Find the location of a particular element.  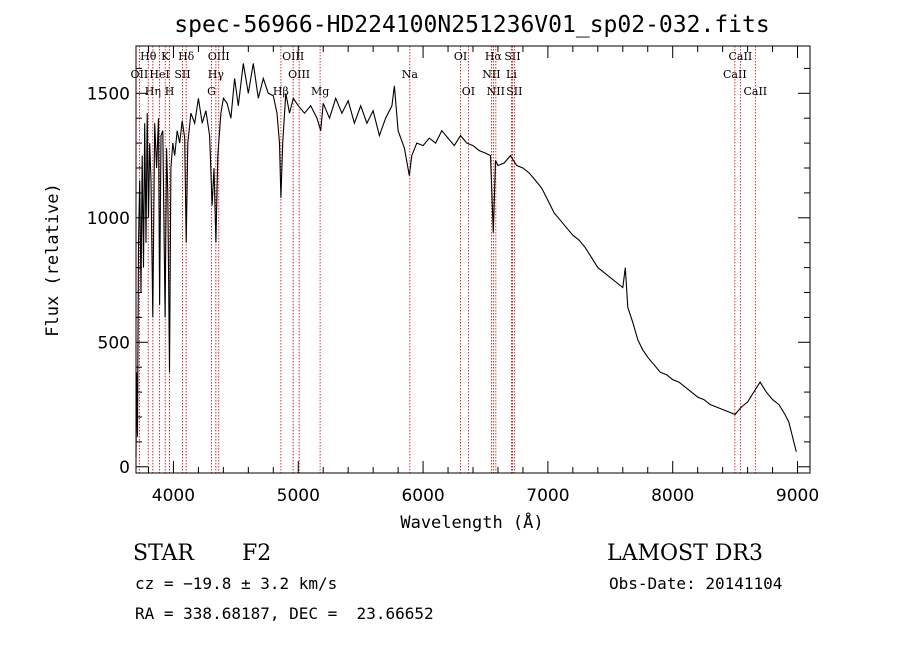

obs-date: Obs-Date: 20141104 is located at coordinates (696, 583).